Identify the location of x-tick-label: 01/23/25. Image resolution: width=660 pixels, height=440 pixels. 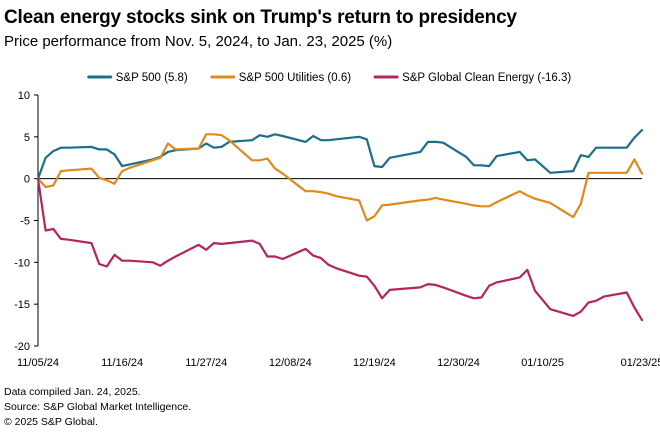
(640, 363).